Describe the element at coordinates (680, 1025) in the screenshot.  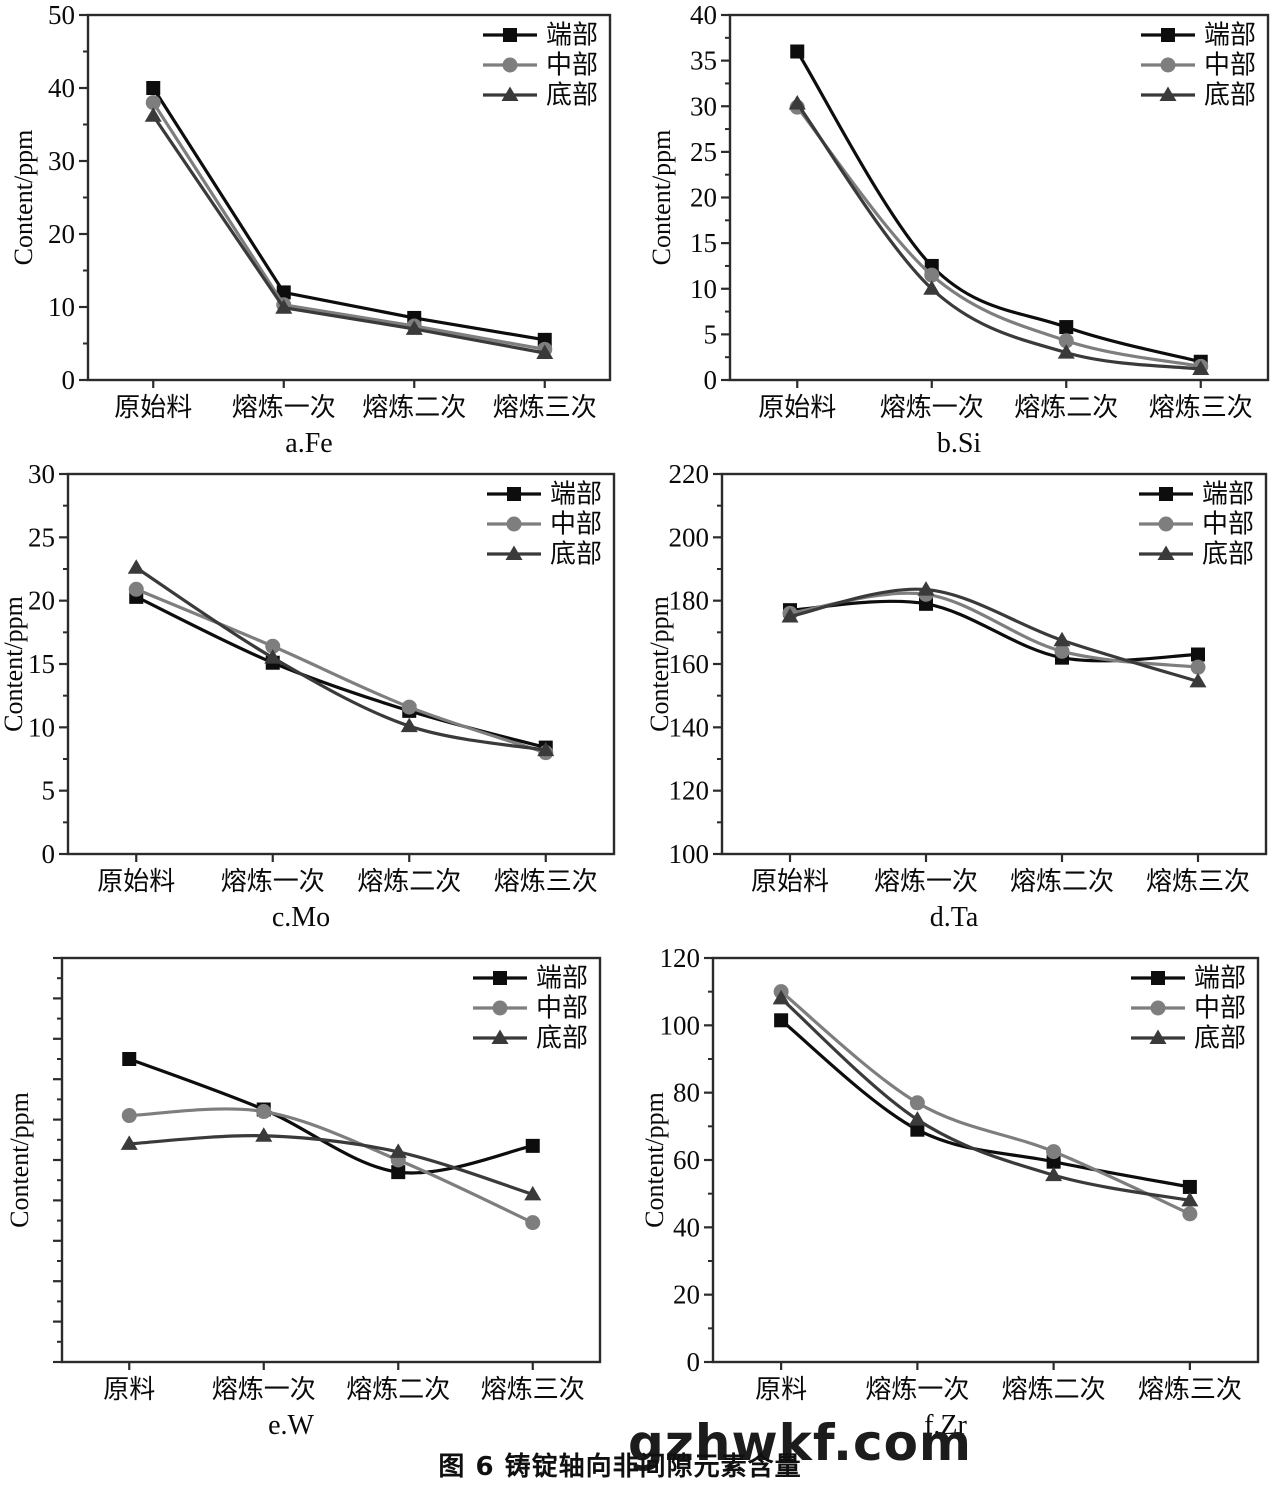
I see `y-tick-label: 100` at that location.